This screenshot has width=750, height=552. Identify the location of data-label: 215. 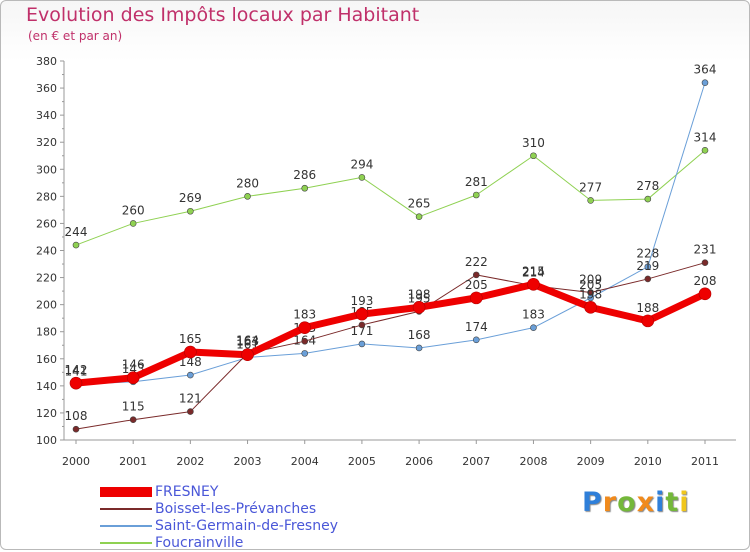
(533, 271).